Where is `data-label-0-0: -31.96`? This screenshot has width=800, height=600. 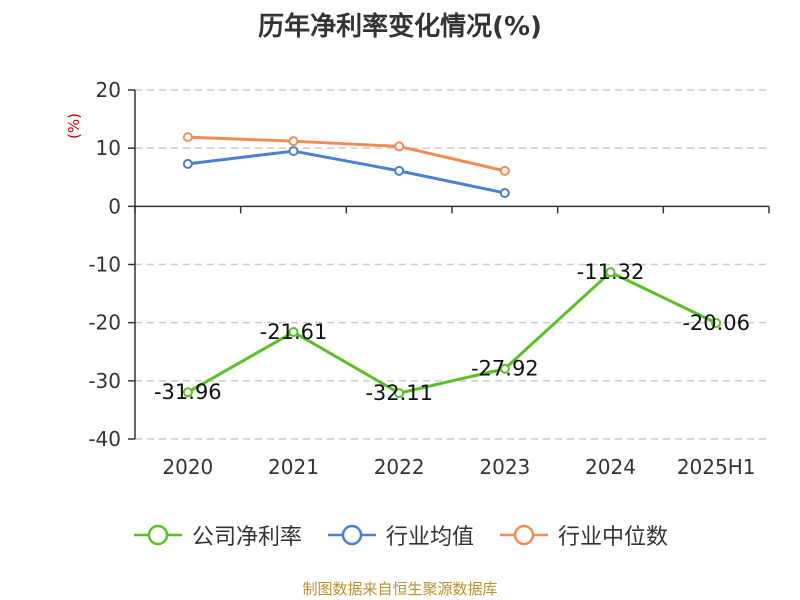
data-label-0-0: -31.96 is located at coordinates (188, 392).